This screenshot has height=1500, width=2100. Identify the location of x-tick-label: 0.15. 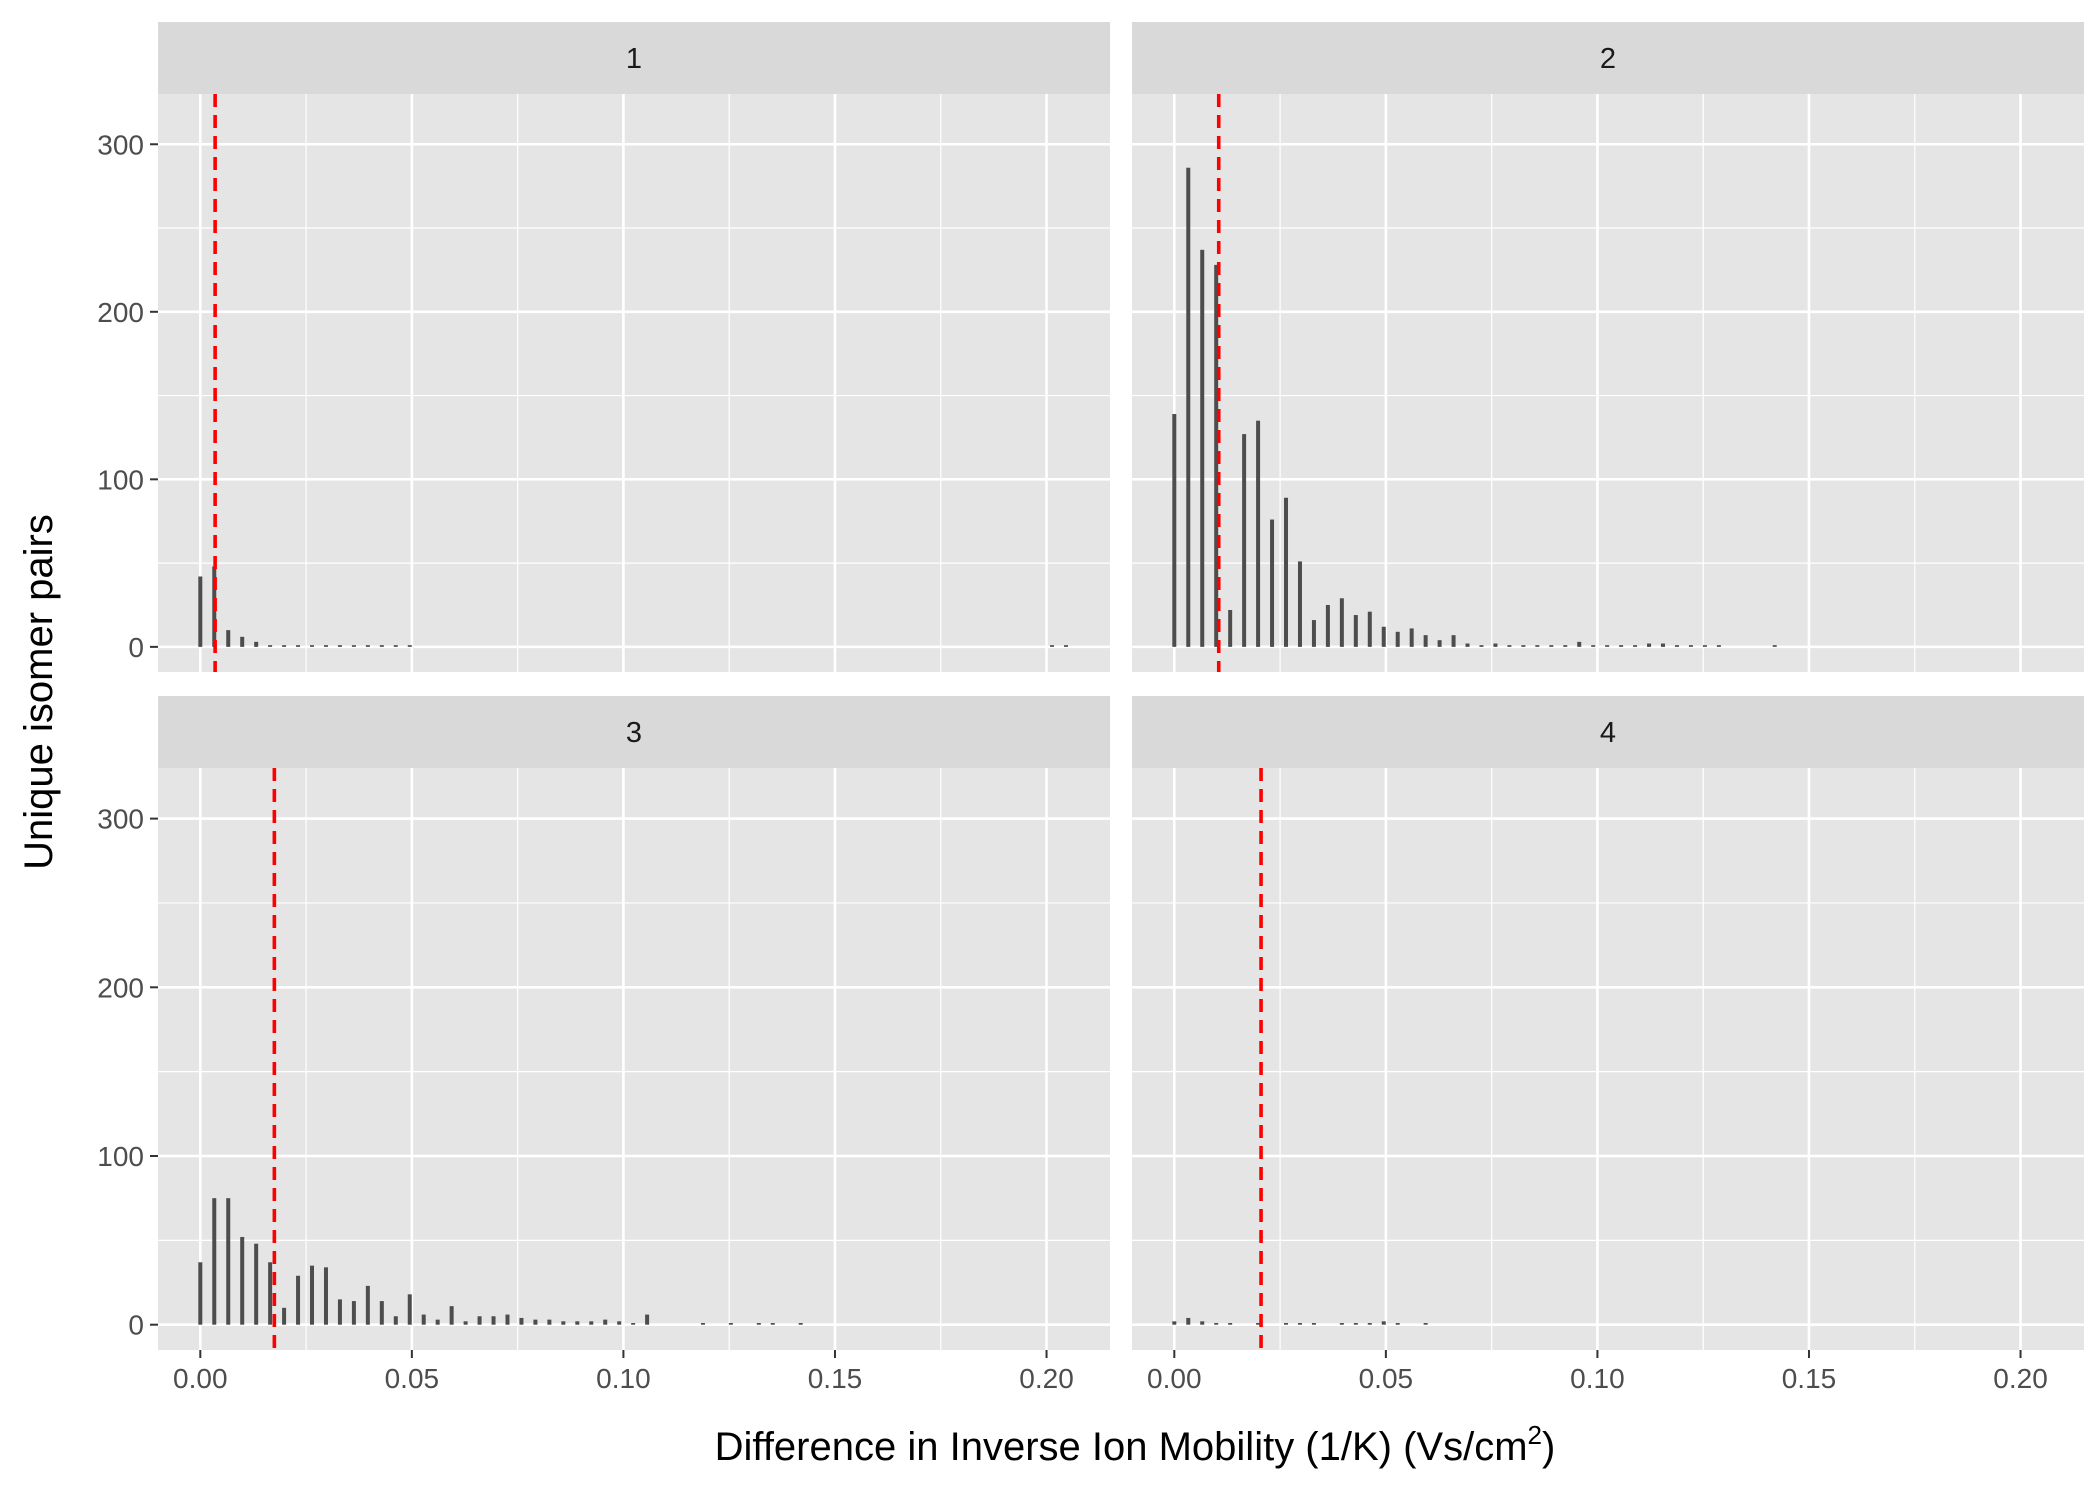
(835, 1378).